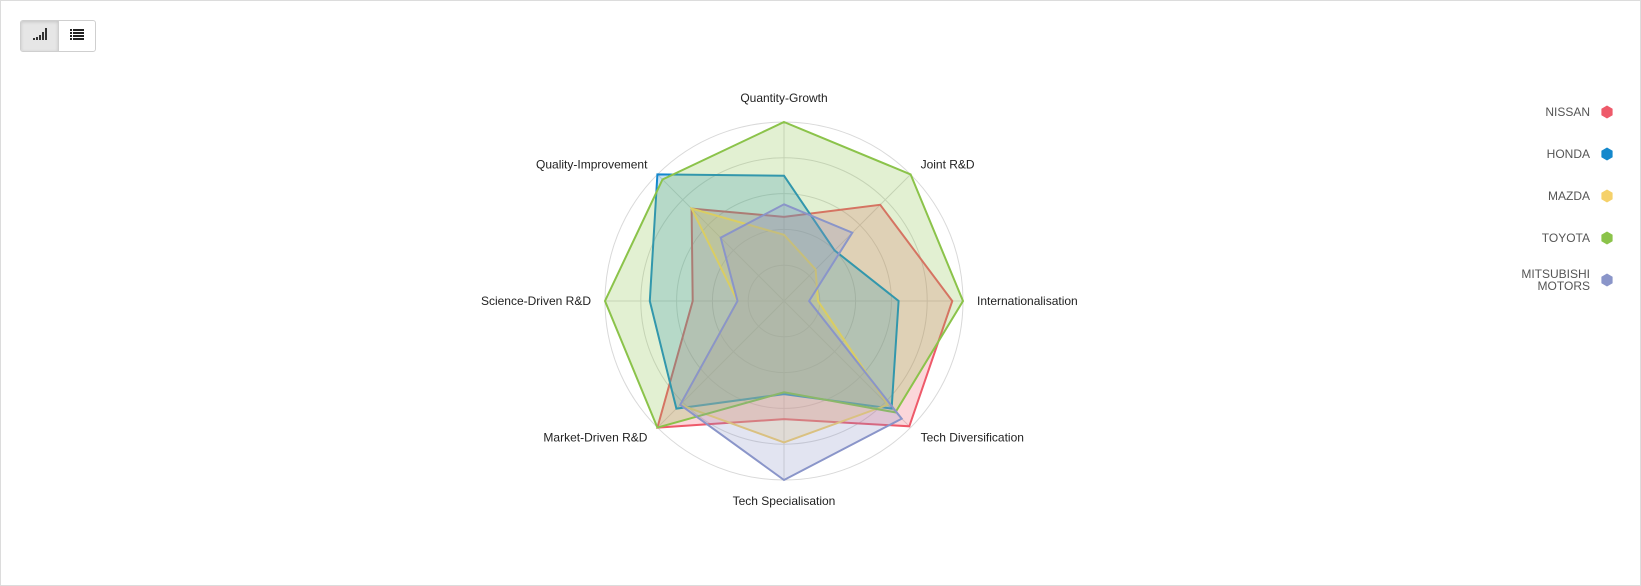 This screenshot has width=1641, height=586. Describe the element at coordinates (1539, 163) in the screenshot. I see `legend-item-honda: HONDA` at that location.